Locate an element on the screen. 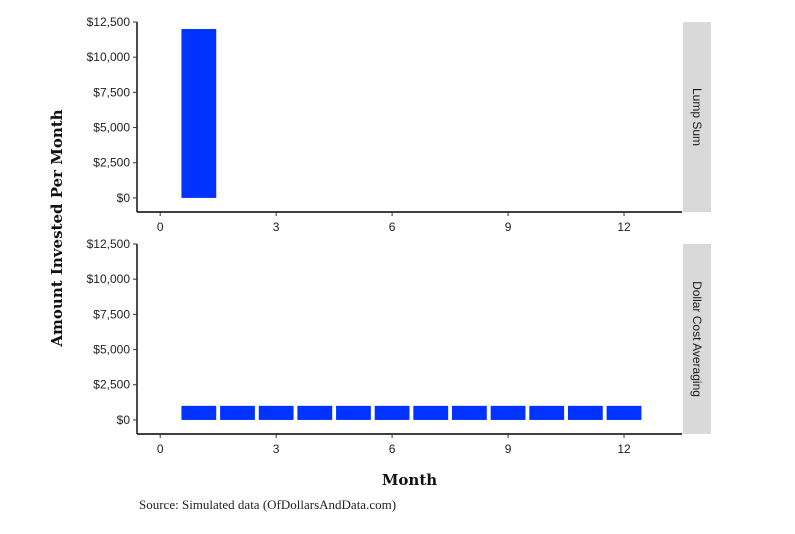  facet-strip-label: Lump Sum is located at coordinates (697, 117).